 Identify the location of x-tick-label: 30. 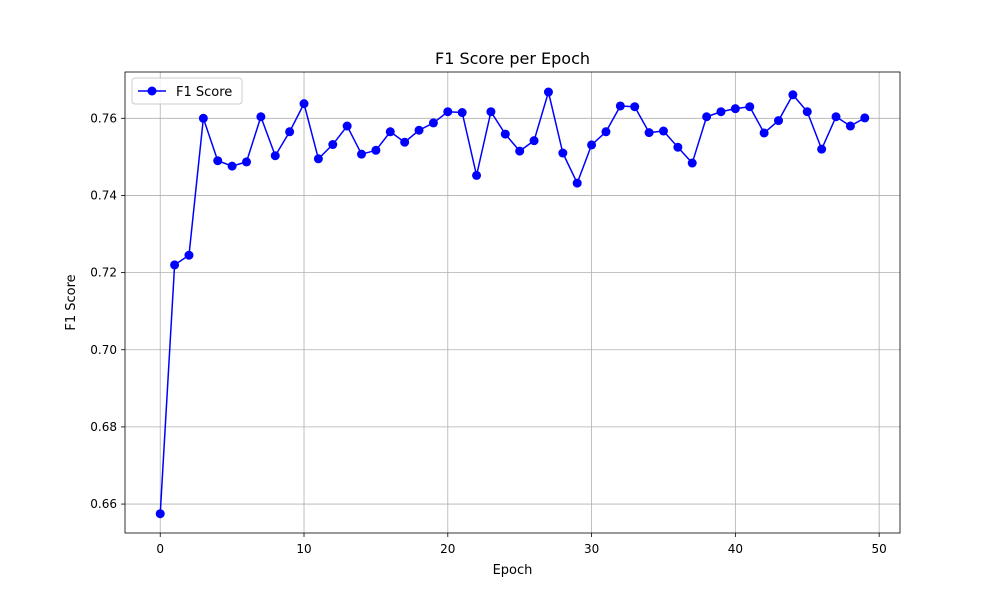
(591, 549).